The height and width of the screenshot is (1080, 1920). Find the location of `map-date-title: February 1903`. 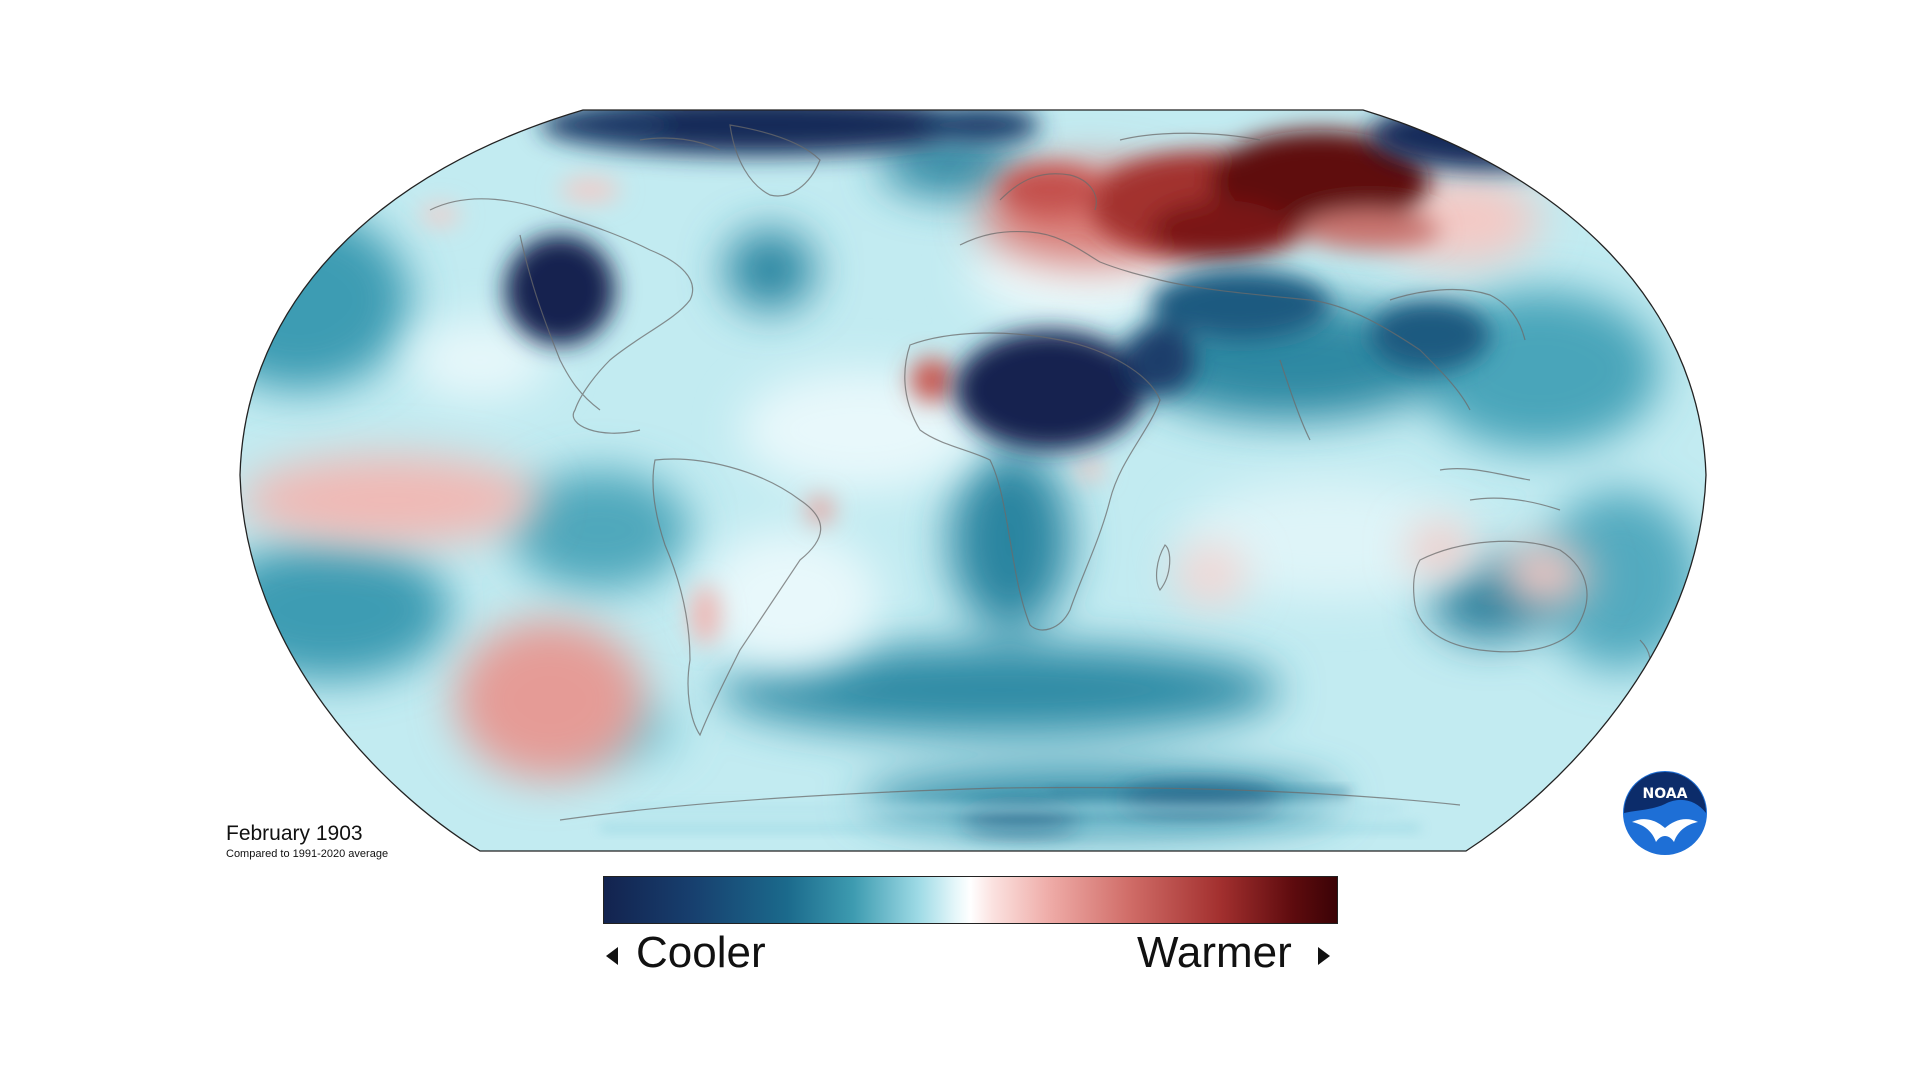

map-date-title: February 1903 is located at coordinates (294, 833).